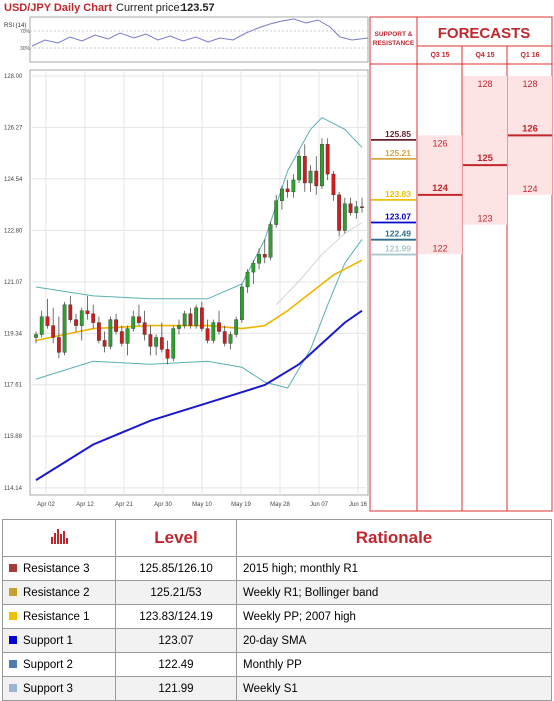 The image size is (554, 701). What do you see at coordinates (398, 249) in the screenshot?
I see `sr-level-value: 121.99` at bounding box center [398, 249].